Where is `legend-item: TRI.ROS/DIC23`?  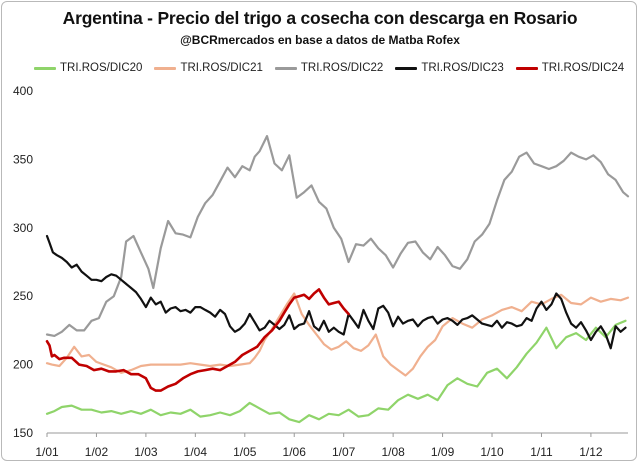 legend-item: TRI.ROS/DIC23 is located at coordinates (449, 68).